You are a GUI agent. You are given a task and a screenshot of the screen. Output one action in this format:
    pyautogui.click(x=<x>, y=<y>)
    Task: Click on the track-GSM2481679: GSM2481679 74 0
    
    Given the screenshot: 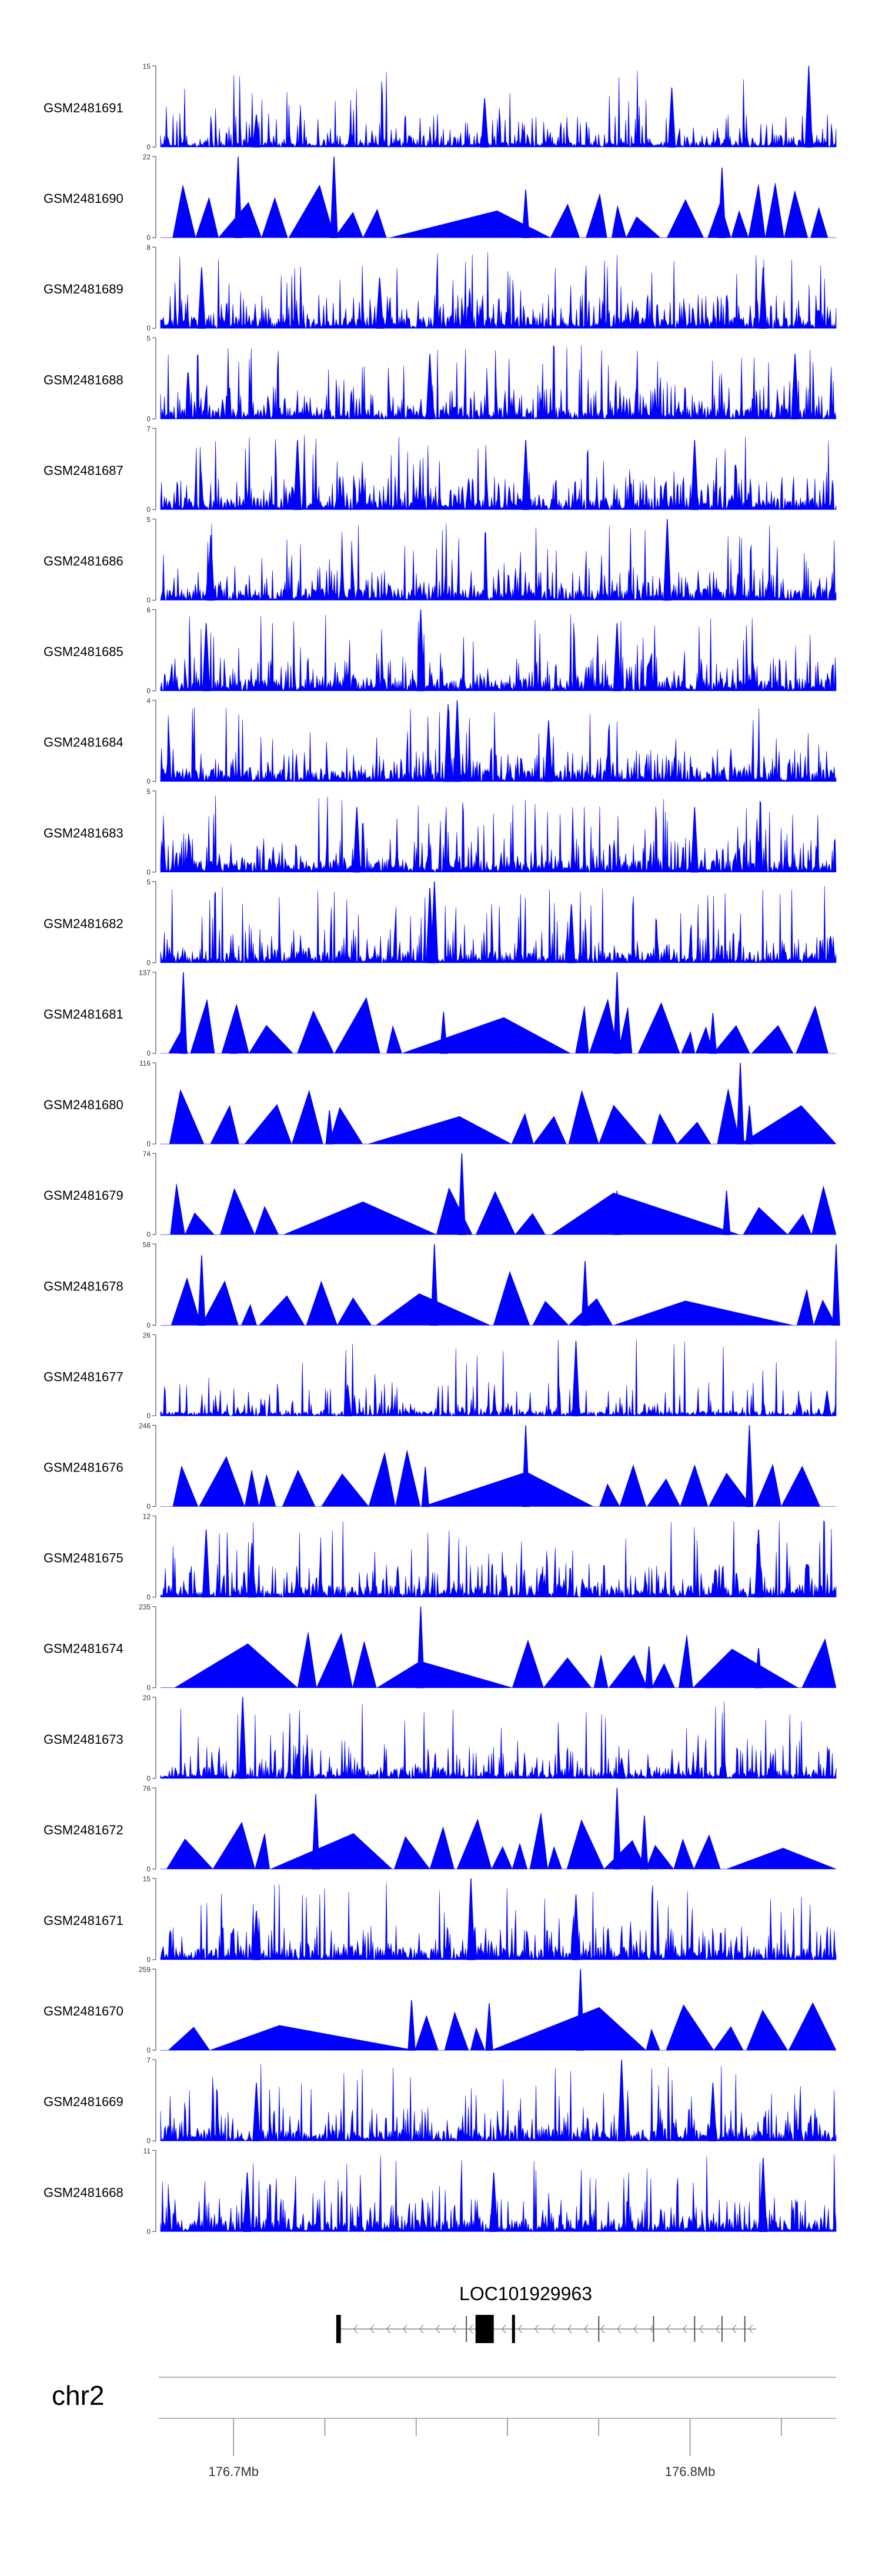 What is the action you would take?
    pyautogui.click(x=440, y=1194)
    